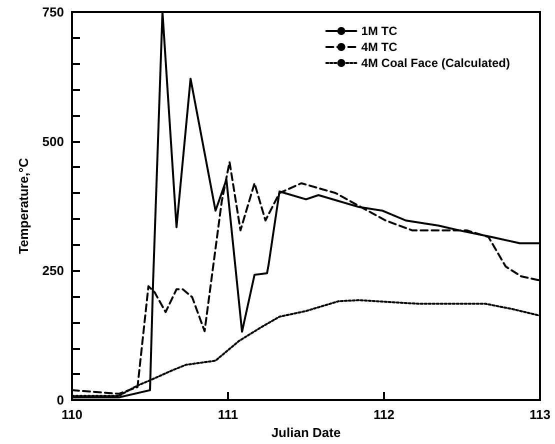 The image size is (555, 444). What do you see at coordinates (23, 205) in the screenshot?
I see `y-axis-title: Temperature,°C` at bounding box center [23, 205].